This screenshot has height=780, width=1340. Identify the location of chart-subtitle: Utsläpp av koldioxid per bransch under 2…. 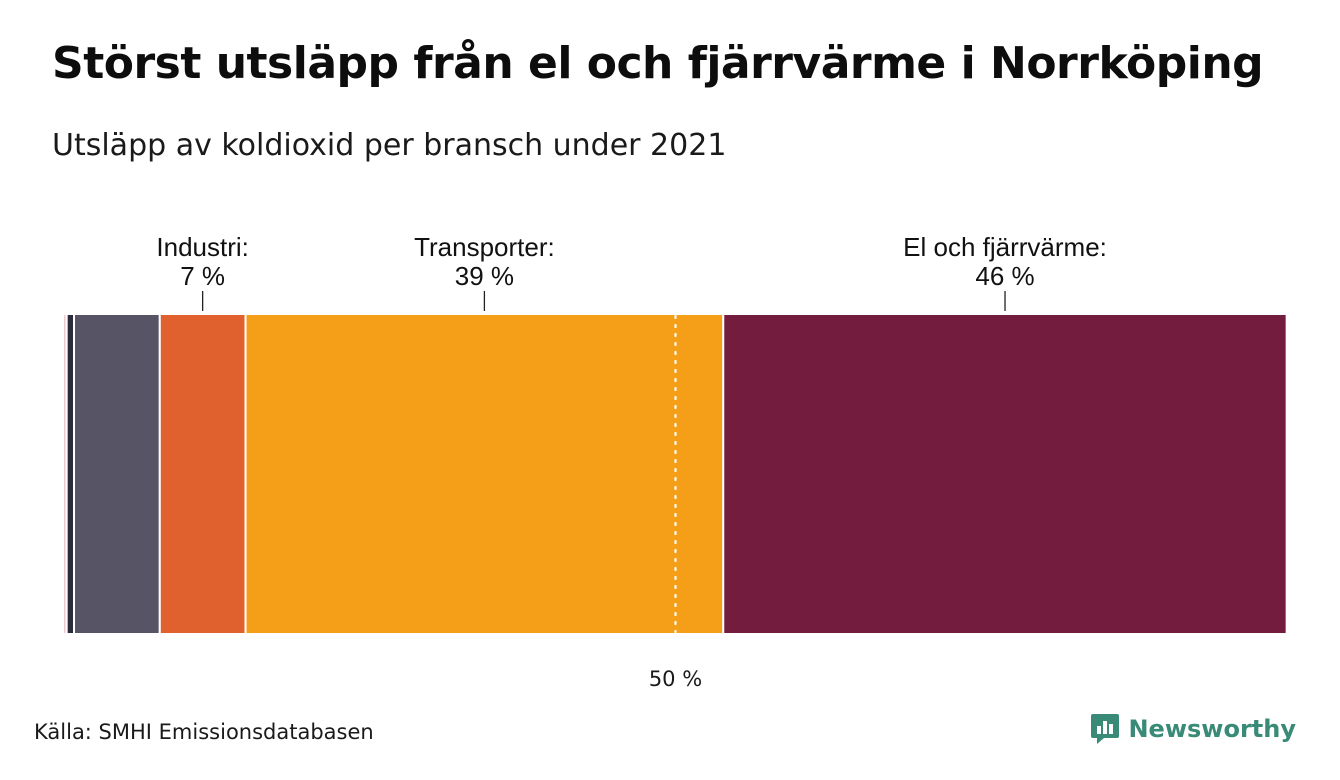
(389, 145).